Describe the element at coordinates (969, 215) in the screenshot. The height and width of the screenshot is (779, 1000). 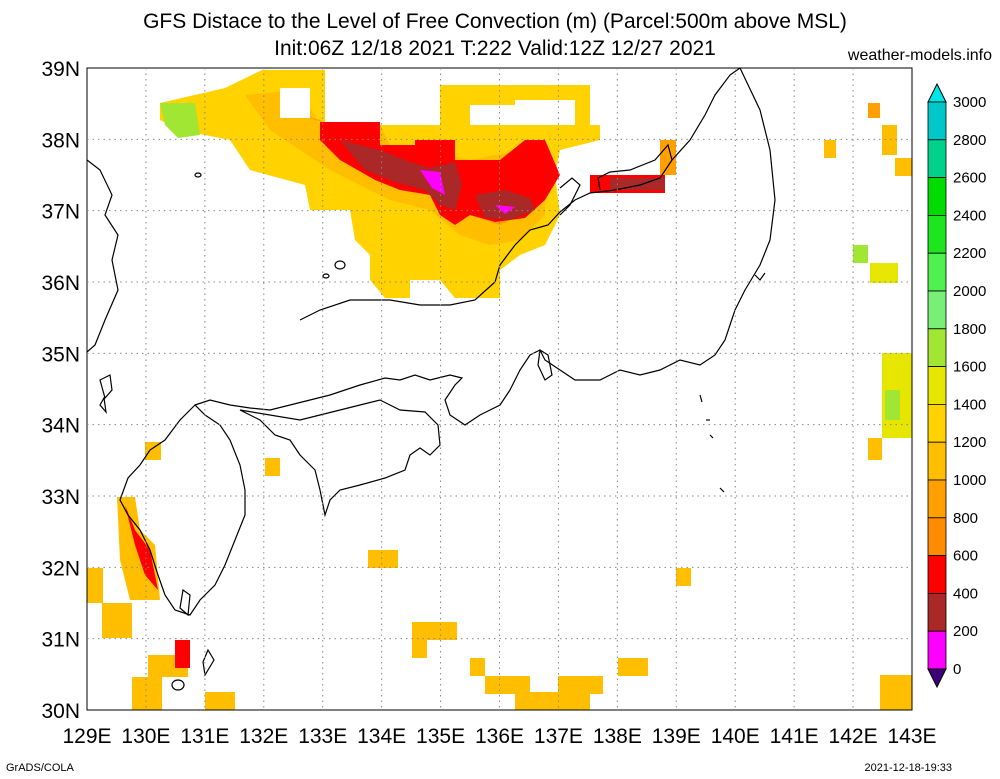
I see `colorbar-label: 2400` at that location.